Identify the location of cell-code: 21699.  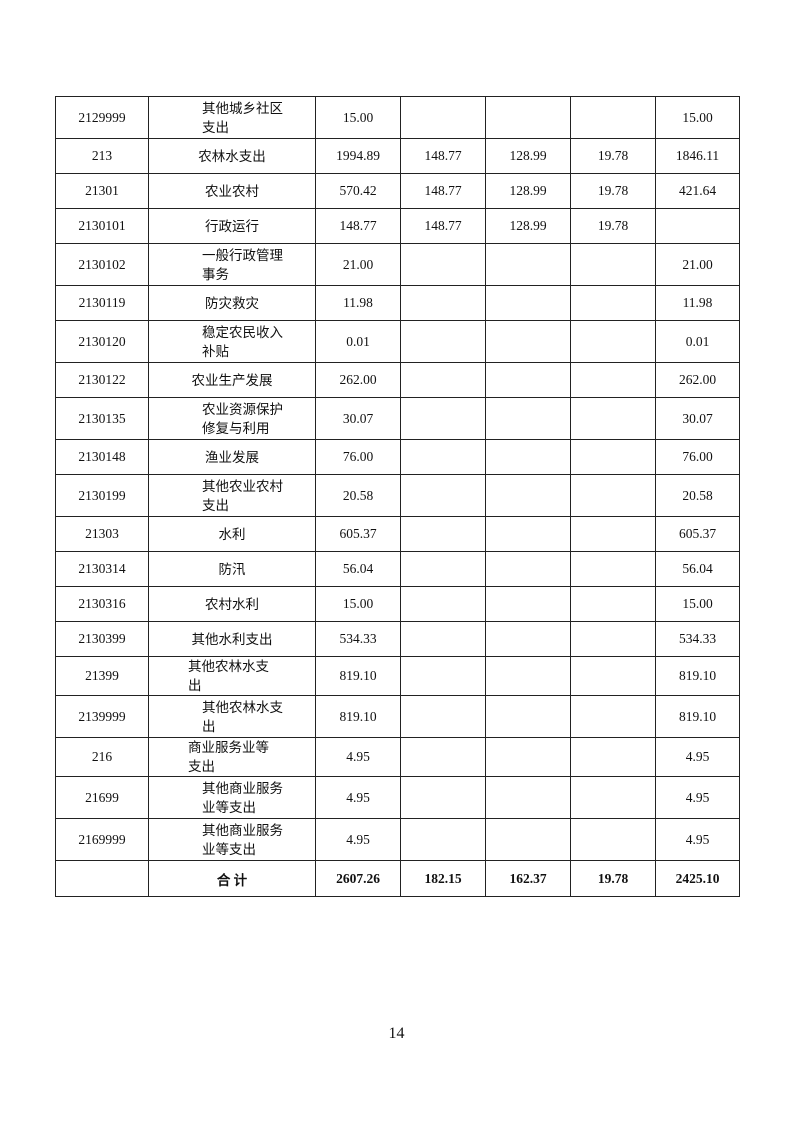
(102, 797).